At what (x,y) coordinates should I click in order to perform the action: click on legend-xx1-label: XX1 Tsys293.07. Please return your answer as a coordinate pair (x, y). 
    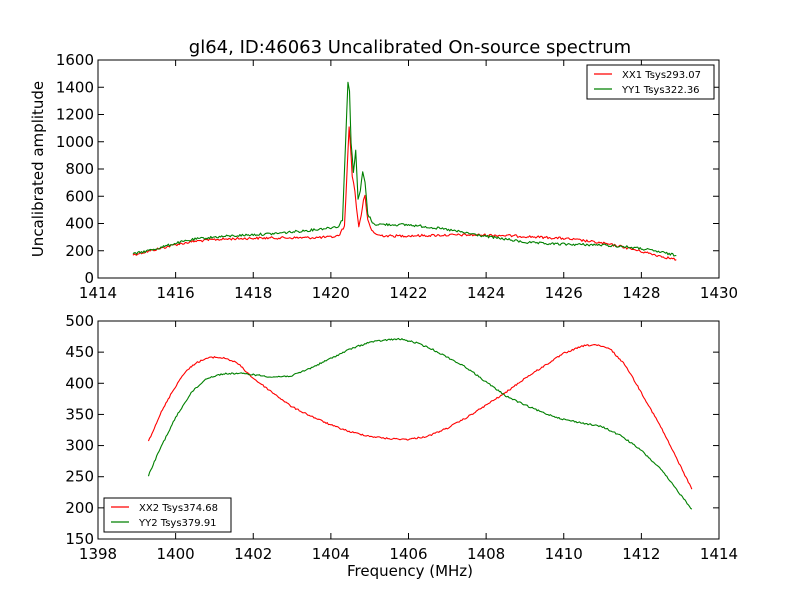
    Looking at the image, I should click on (661, 75).